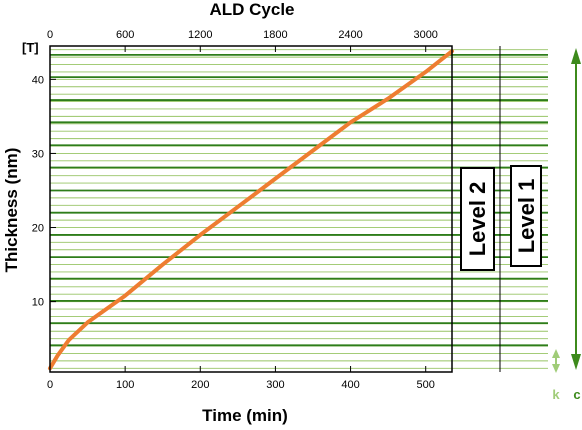 The width and height of the screenshot is (582, 430). What do you see at coordinates (38, 303) in the screenshot?
I see `y-tick-label: 10` at bounding box center [38, 303].